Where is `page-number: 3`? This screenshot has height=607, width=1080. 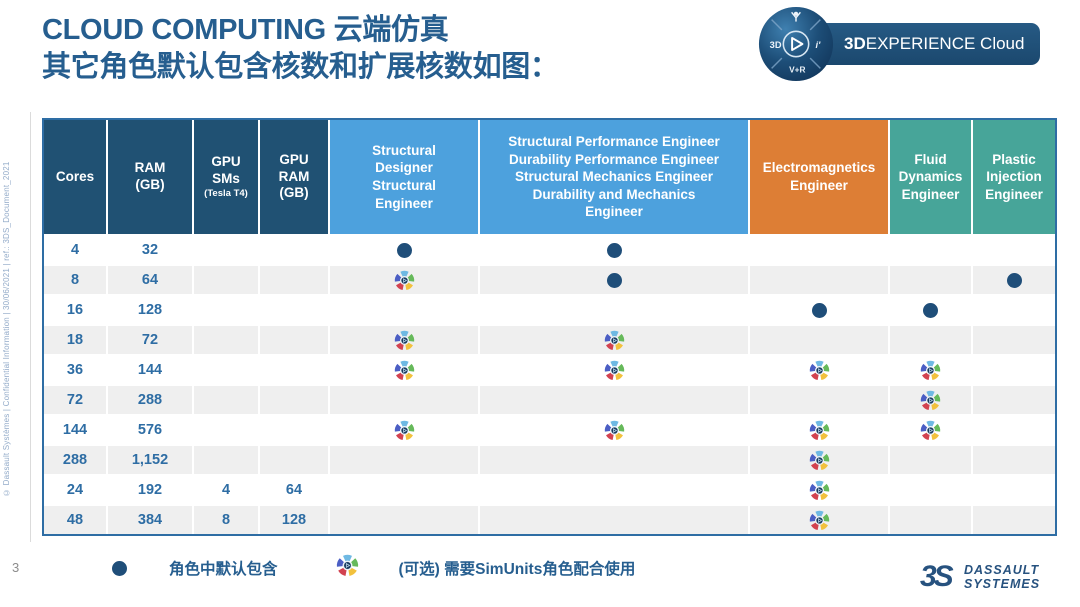 page-number: 3 is located at coordinates (16, 567).